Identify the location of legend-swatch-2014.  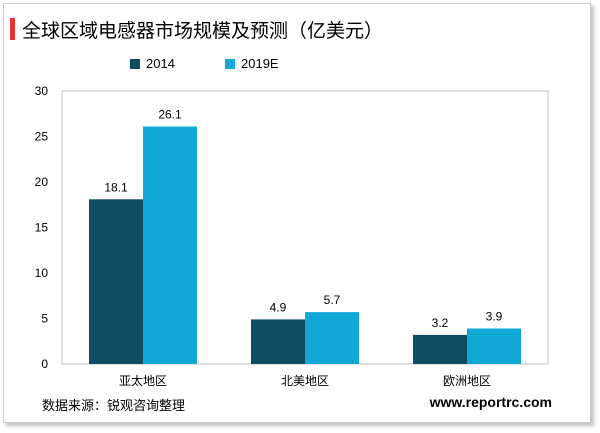
(135, 63).